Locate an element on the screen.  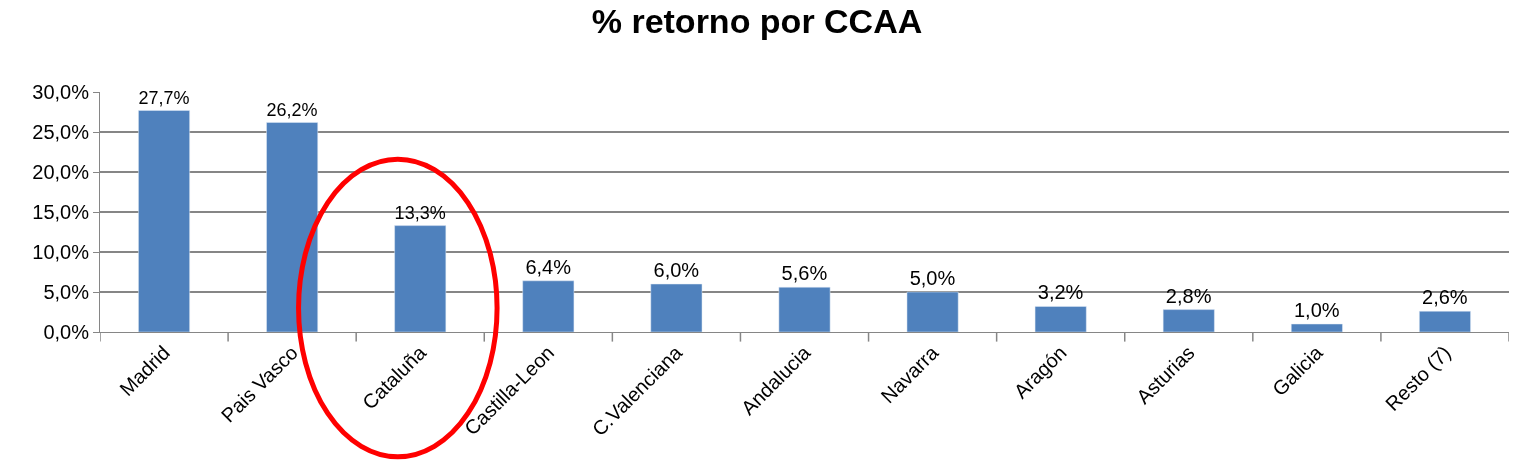
data-label: 6,0% is located at coordinates (676, 270).